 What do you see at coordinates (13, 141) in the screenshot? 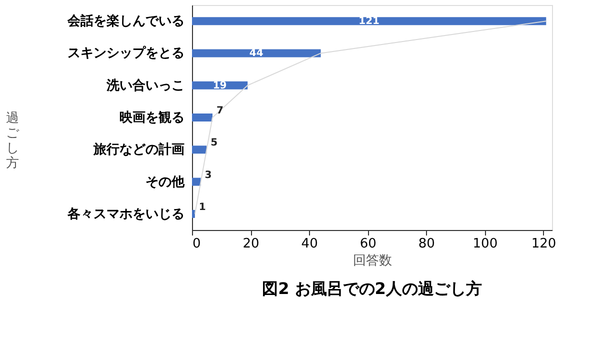
I see `y-axis-title: 過ごし方` at bounding box center [13, 141].